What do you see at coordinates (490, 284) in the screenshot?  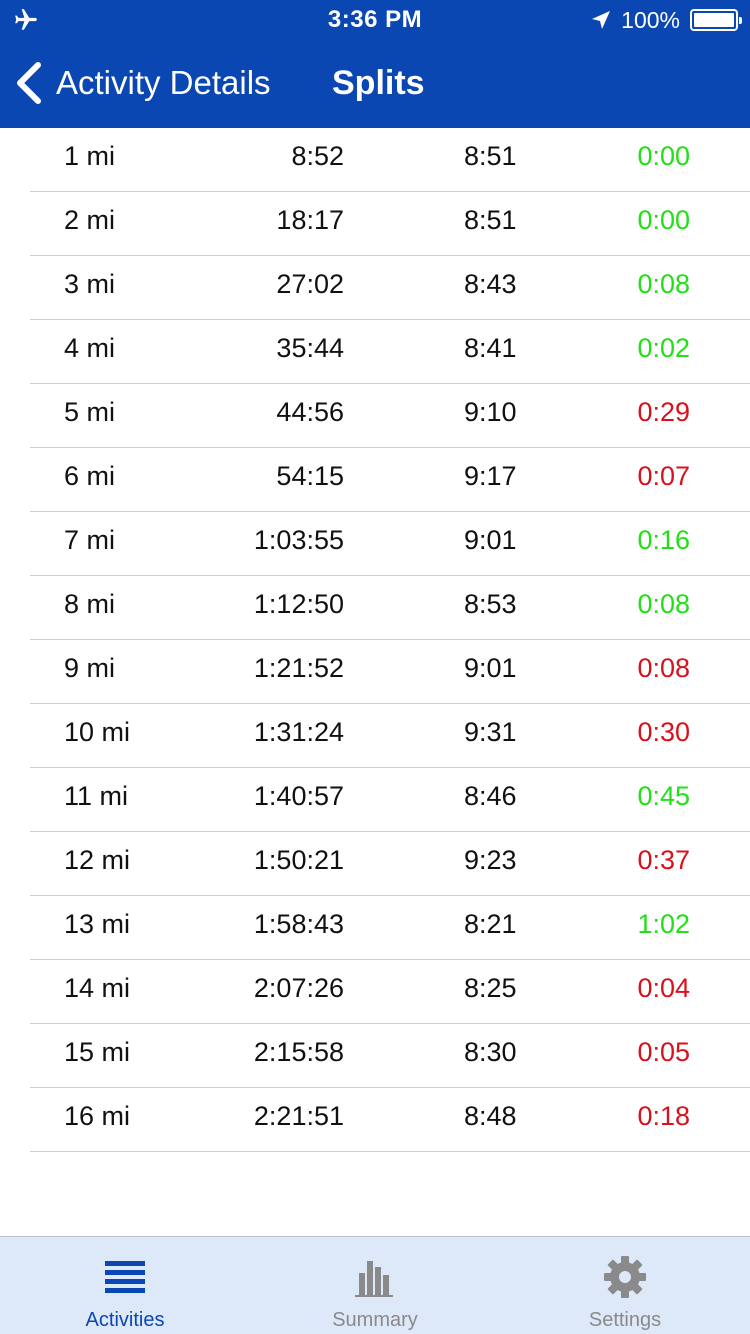 I see `split-pace: 8:43` at bounding box center [490, 284].